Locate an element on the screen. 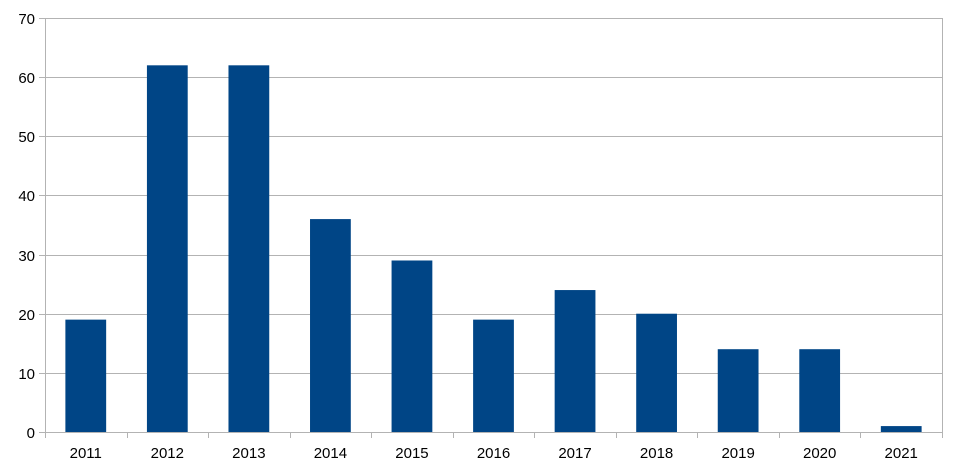 The height and width of the screenshot is (475, 955). bar-2018 is located at coordinates (656, 372).